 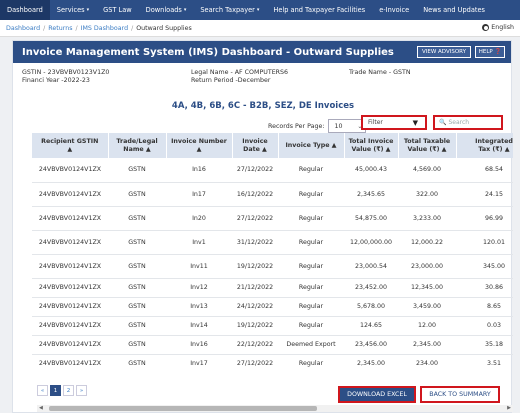 What do you see at coordinates (427, 141) in the screenshot?
I see `column-header-line1: Total Taxable` at bounding box center [427, 141].